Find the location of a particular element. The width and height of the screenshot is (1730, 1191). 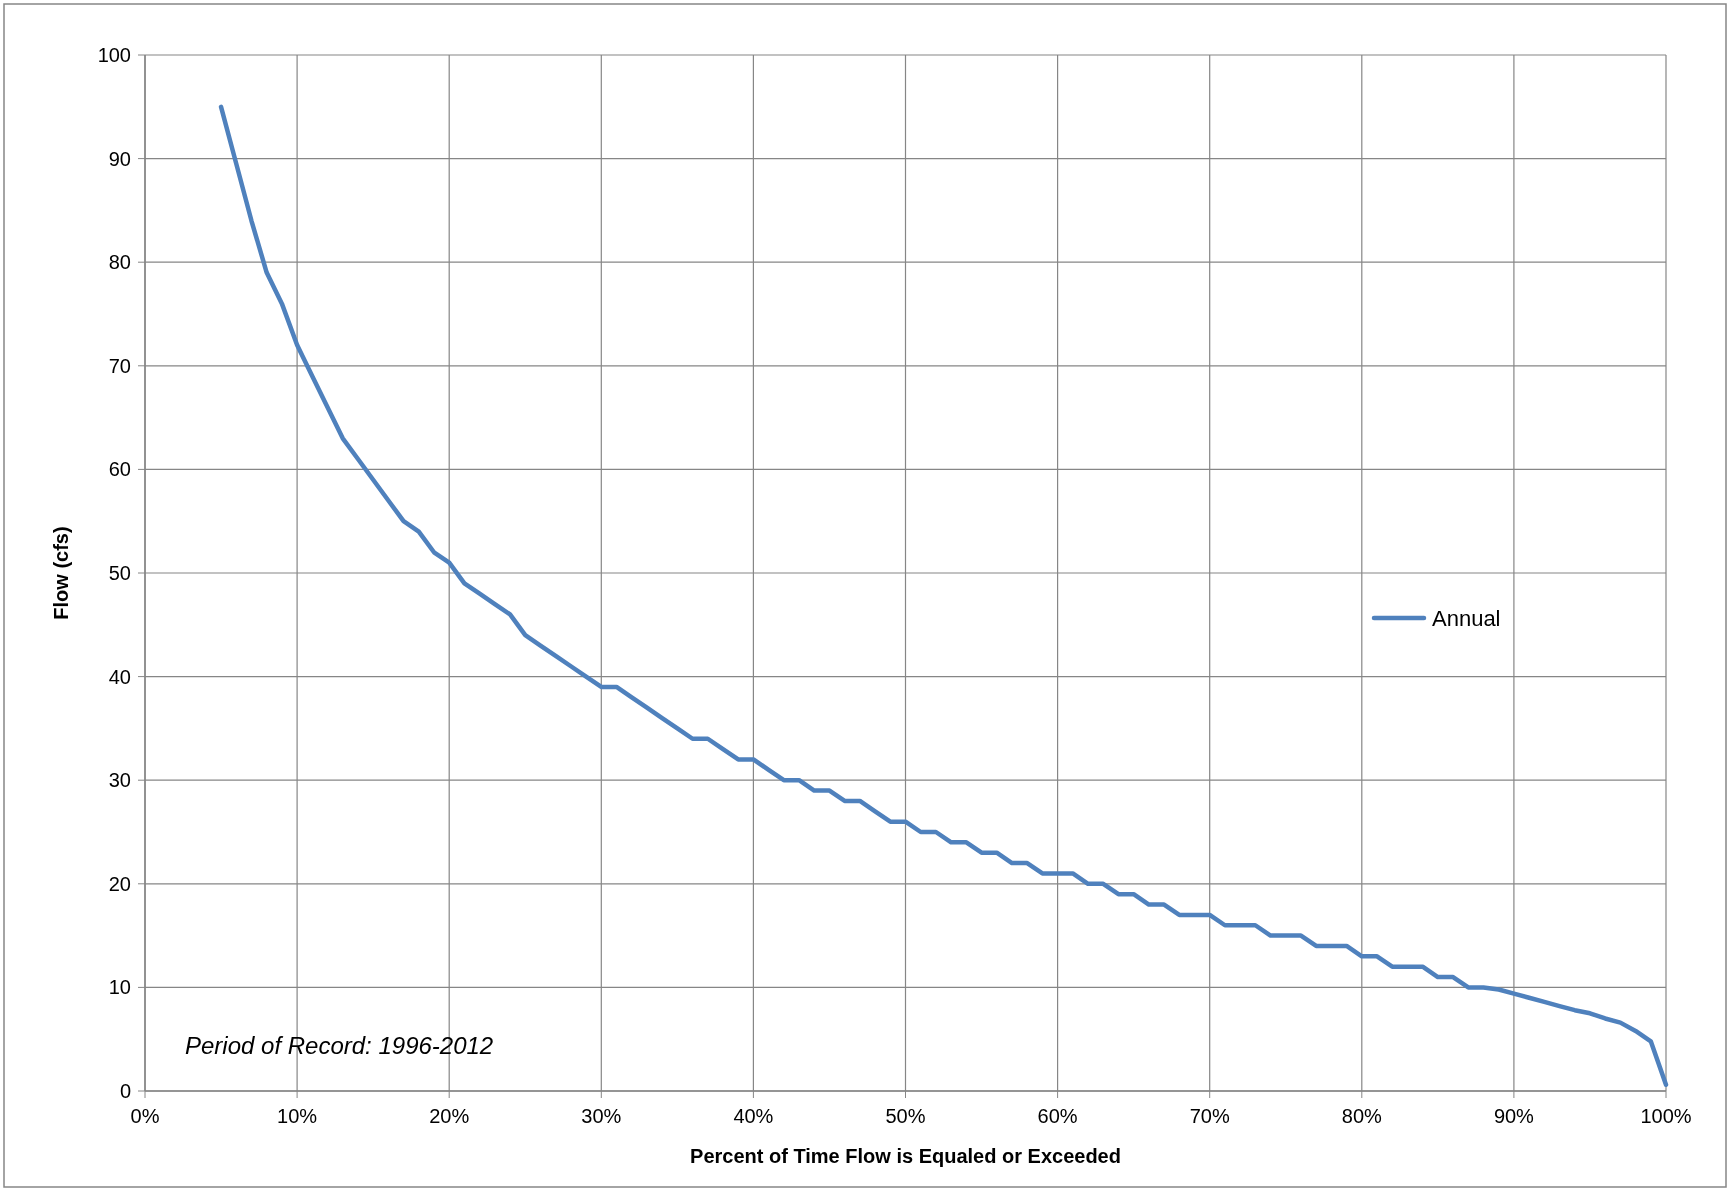

x-tick-label: 40% is located at coordinates (753, 1116).